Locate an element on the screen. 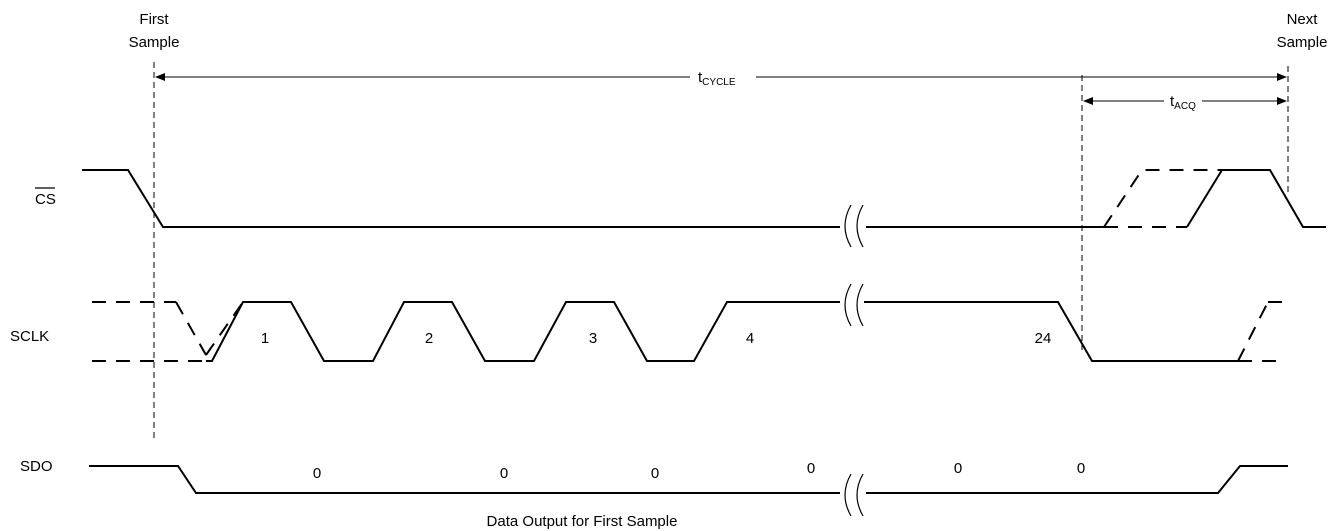 The image size is (1328, 531). data-bit-3: 0 is located at coordinates (655, 473).